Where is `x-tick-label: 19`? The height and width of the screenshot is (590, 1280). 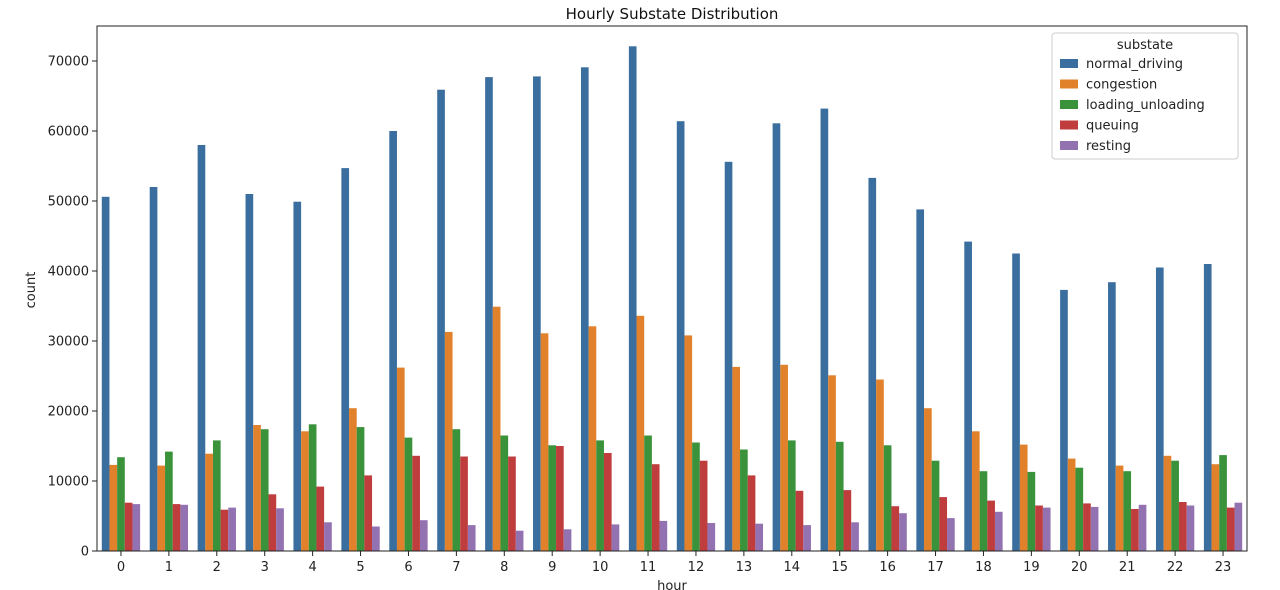
x-tick-label: 19 is located at coordinates (1031, 567).